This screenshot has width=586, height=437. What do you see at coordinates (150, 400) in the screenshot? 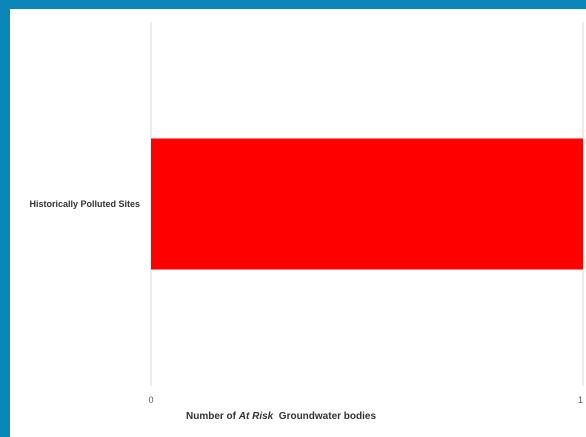
I see `x-tick-label-0: 0` at bounding box center [150, 400].